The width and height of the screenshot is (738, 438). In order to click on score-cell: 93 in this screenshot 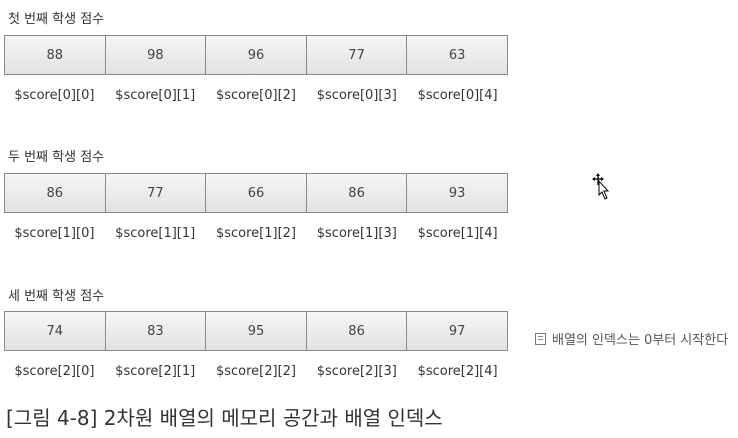, I will do `click(457, 193)`.